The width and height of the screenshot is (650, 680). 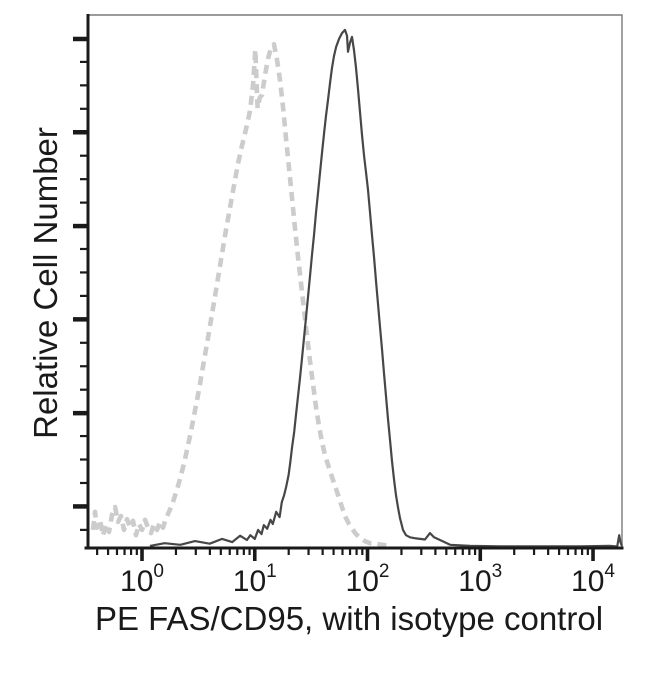 What do you see at coordinates (368, 579) in the screenshot?
I see `x-tick-label-1e2: 10²` at bounding box center [368, 579].